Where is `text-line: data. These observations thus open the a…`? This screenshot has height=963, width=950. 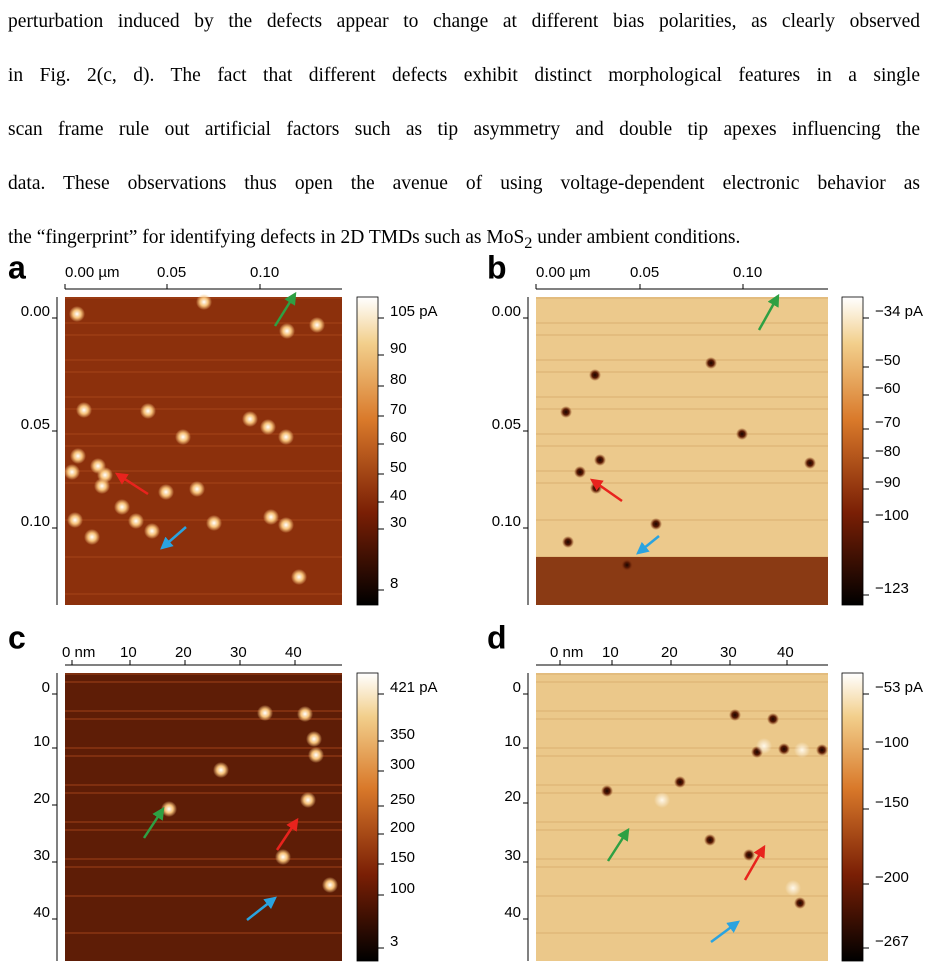 text-line: data. These observations thus open the a… is located at coordinates (464, 183).